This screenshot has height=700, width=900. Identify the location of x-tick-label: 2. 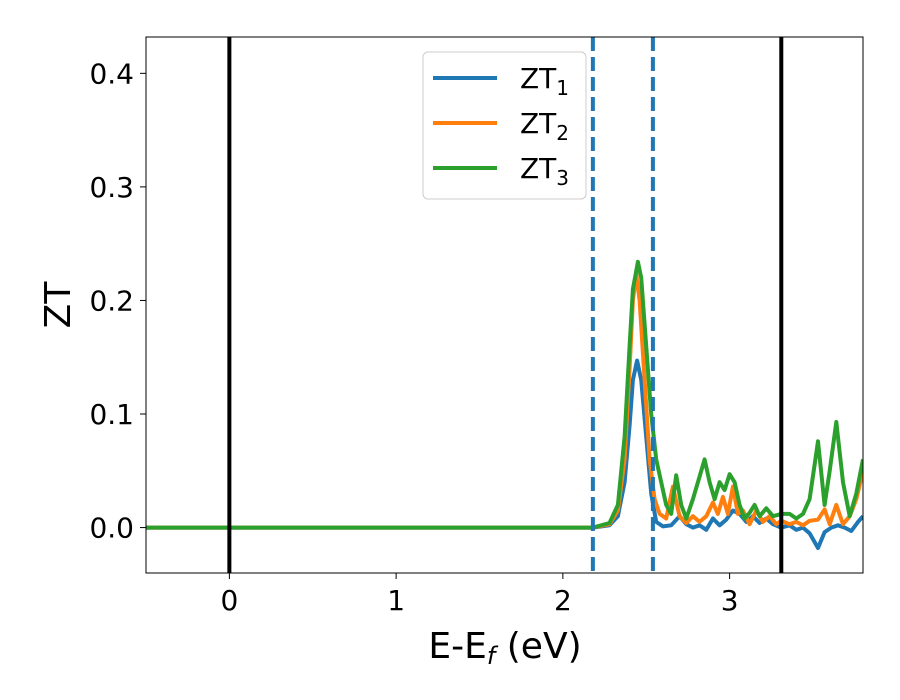
(563, 600).